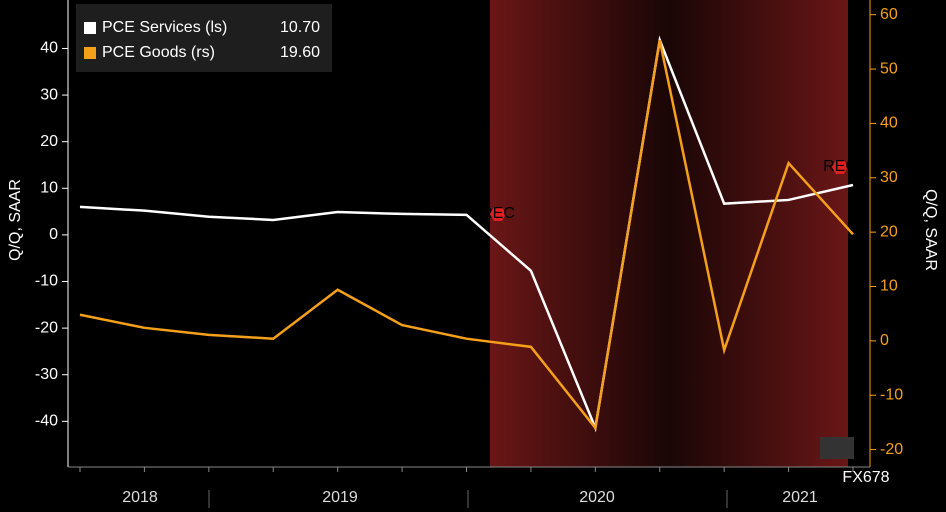 Image resolution: width=946 pixels, height=512 pixels. I want to click on x-year-label: 2020, so click(597, 497).